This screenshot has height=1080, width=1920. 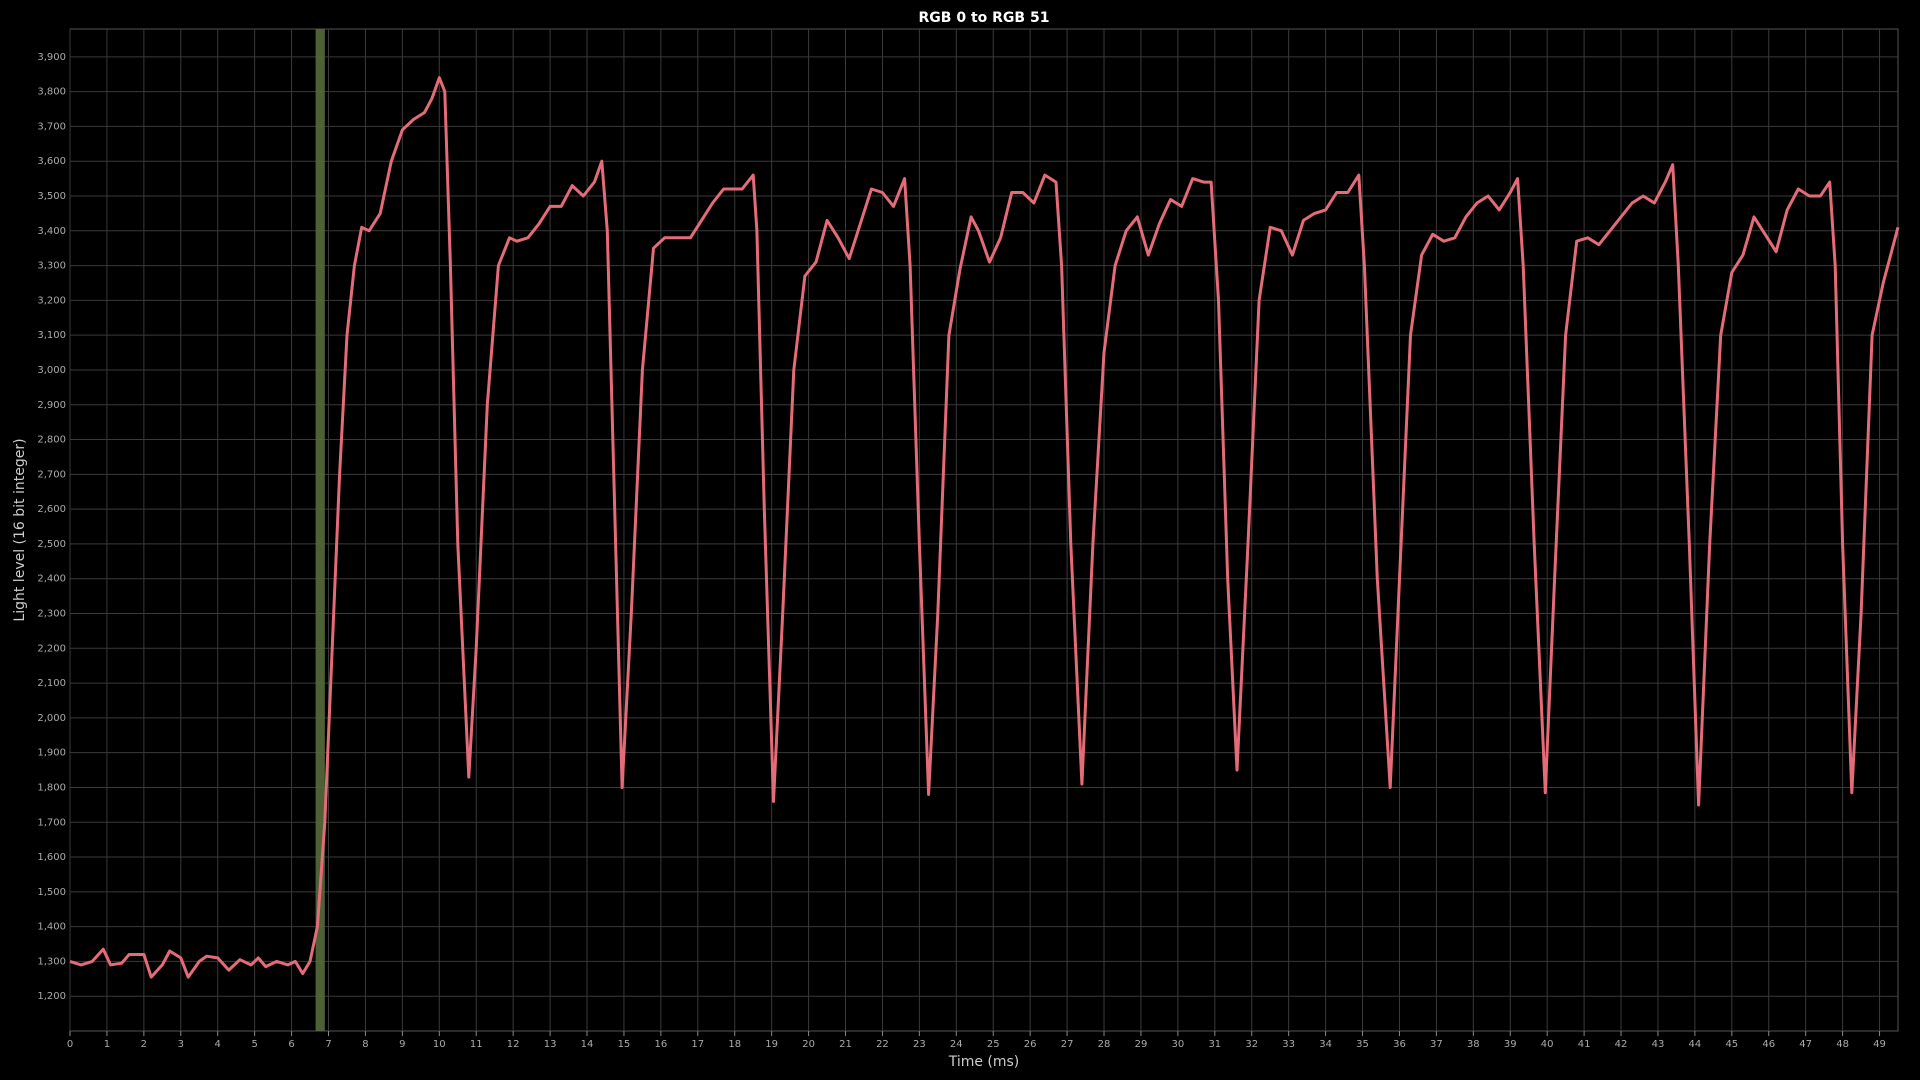 I want to click on y-tick-label: 2,500, so click(x=51, y=544).